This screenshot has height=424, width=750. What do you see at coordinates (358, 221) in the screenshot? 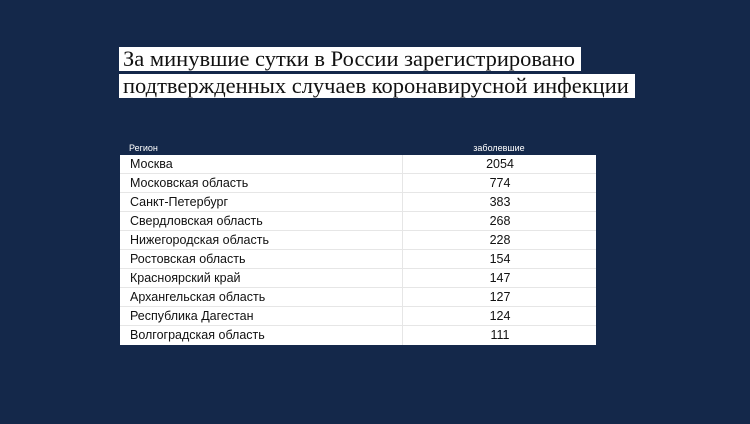
I see `table-row: Свердловская область 268` at bounding box center [358, 221].